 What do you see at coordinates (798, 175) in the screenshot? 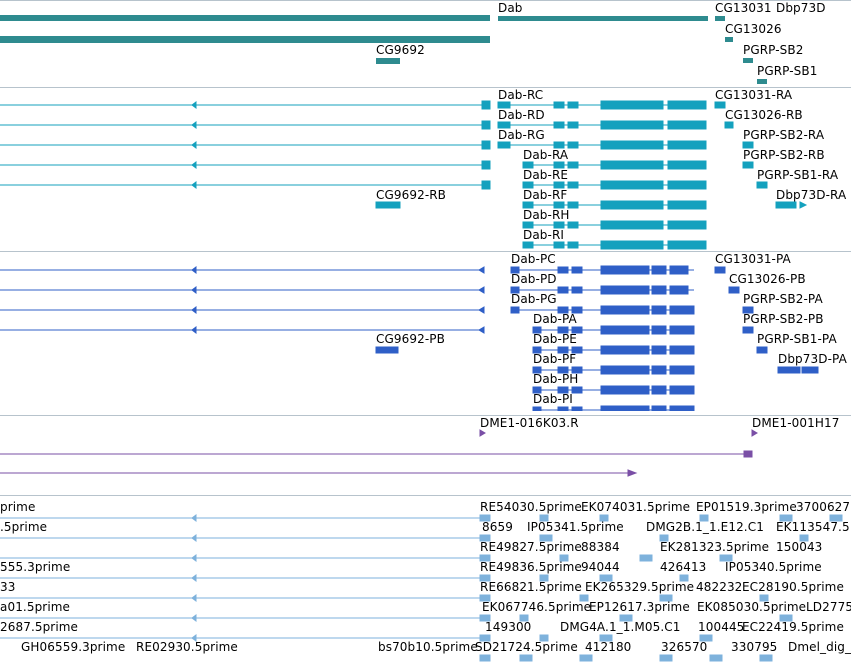
I see `transcript-label: PGRP-SB1-RA` at bounding box center [798, 175].